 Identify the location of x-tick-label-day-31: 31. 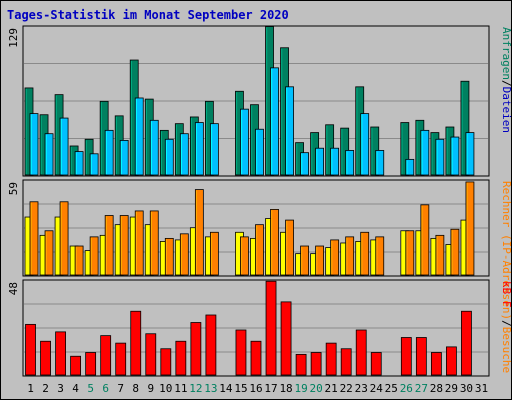
(481, 388).